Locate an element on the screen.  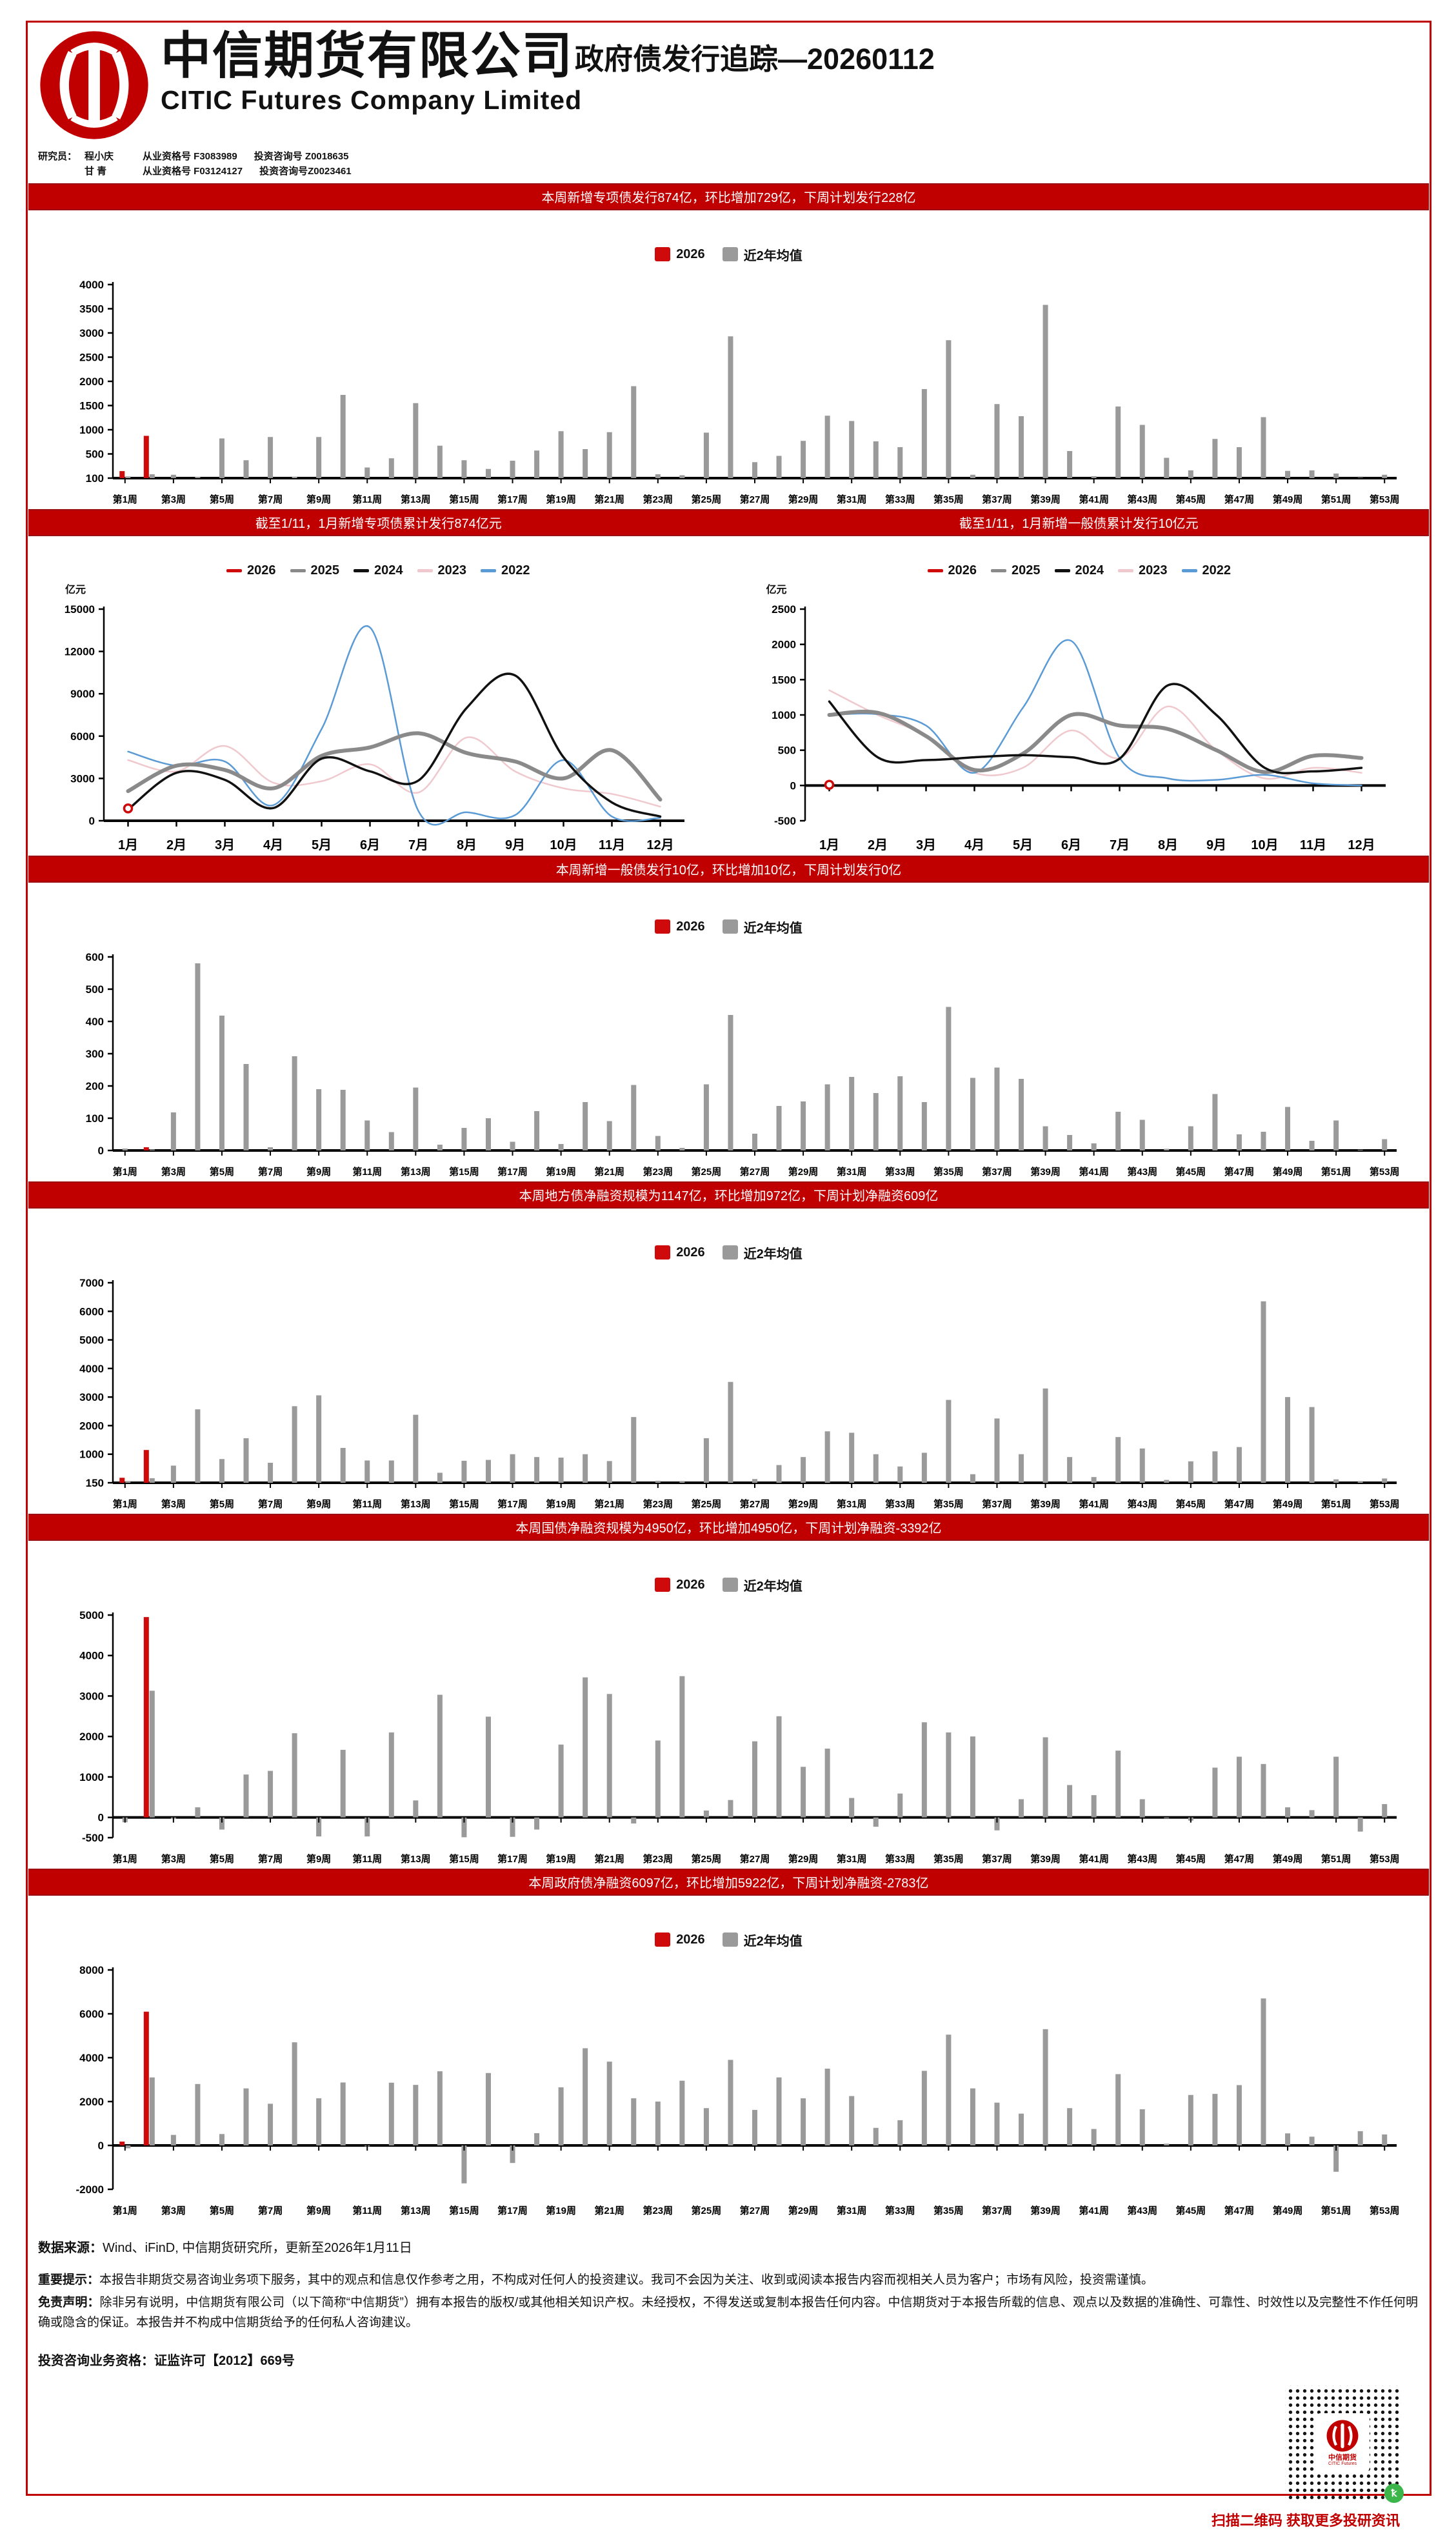
legend-label: 2023 is located at coordinates (452, 570).